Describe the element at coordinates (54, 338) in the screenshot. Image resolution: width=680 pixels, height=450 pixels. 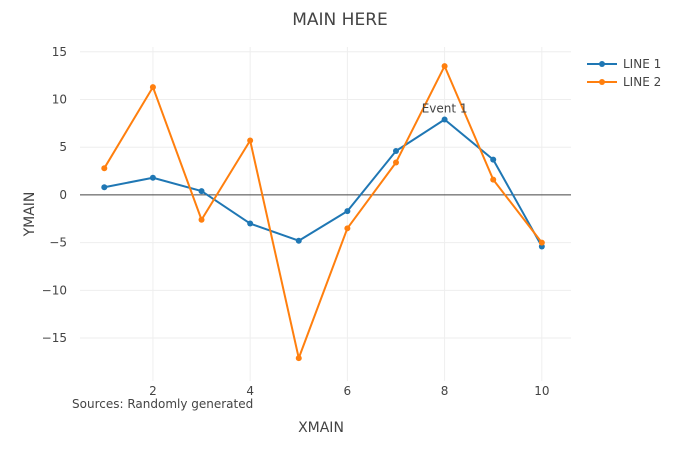
I see `y-tick-label: −15` at that location.